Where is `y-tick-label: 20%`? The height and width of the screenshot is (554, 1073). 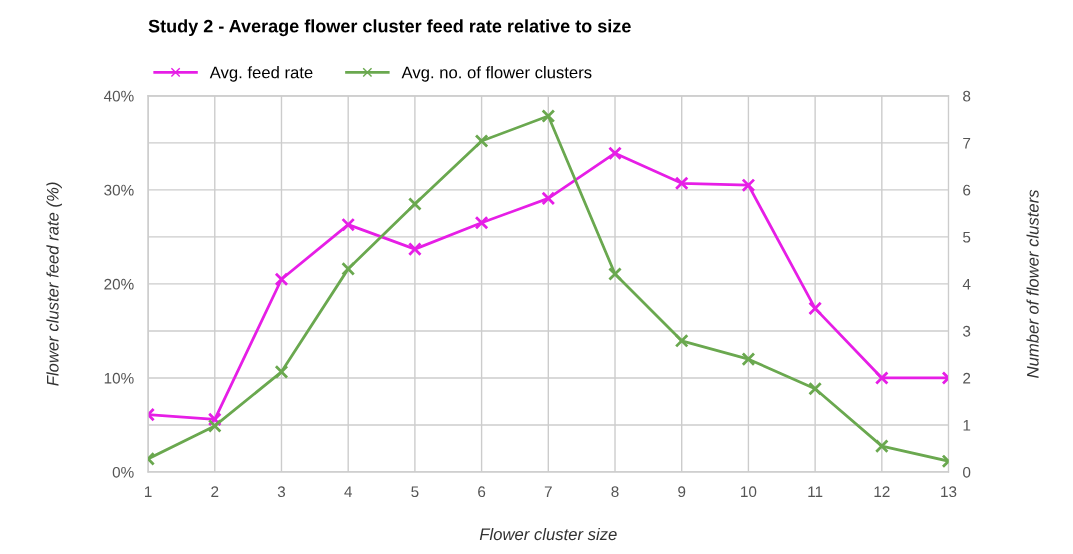
y-tick-label: 20% is located at coordinates (119, 284).